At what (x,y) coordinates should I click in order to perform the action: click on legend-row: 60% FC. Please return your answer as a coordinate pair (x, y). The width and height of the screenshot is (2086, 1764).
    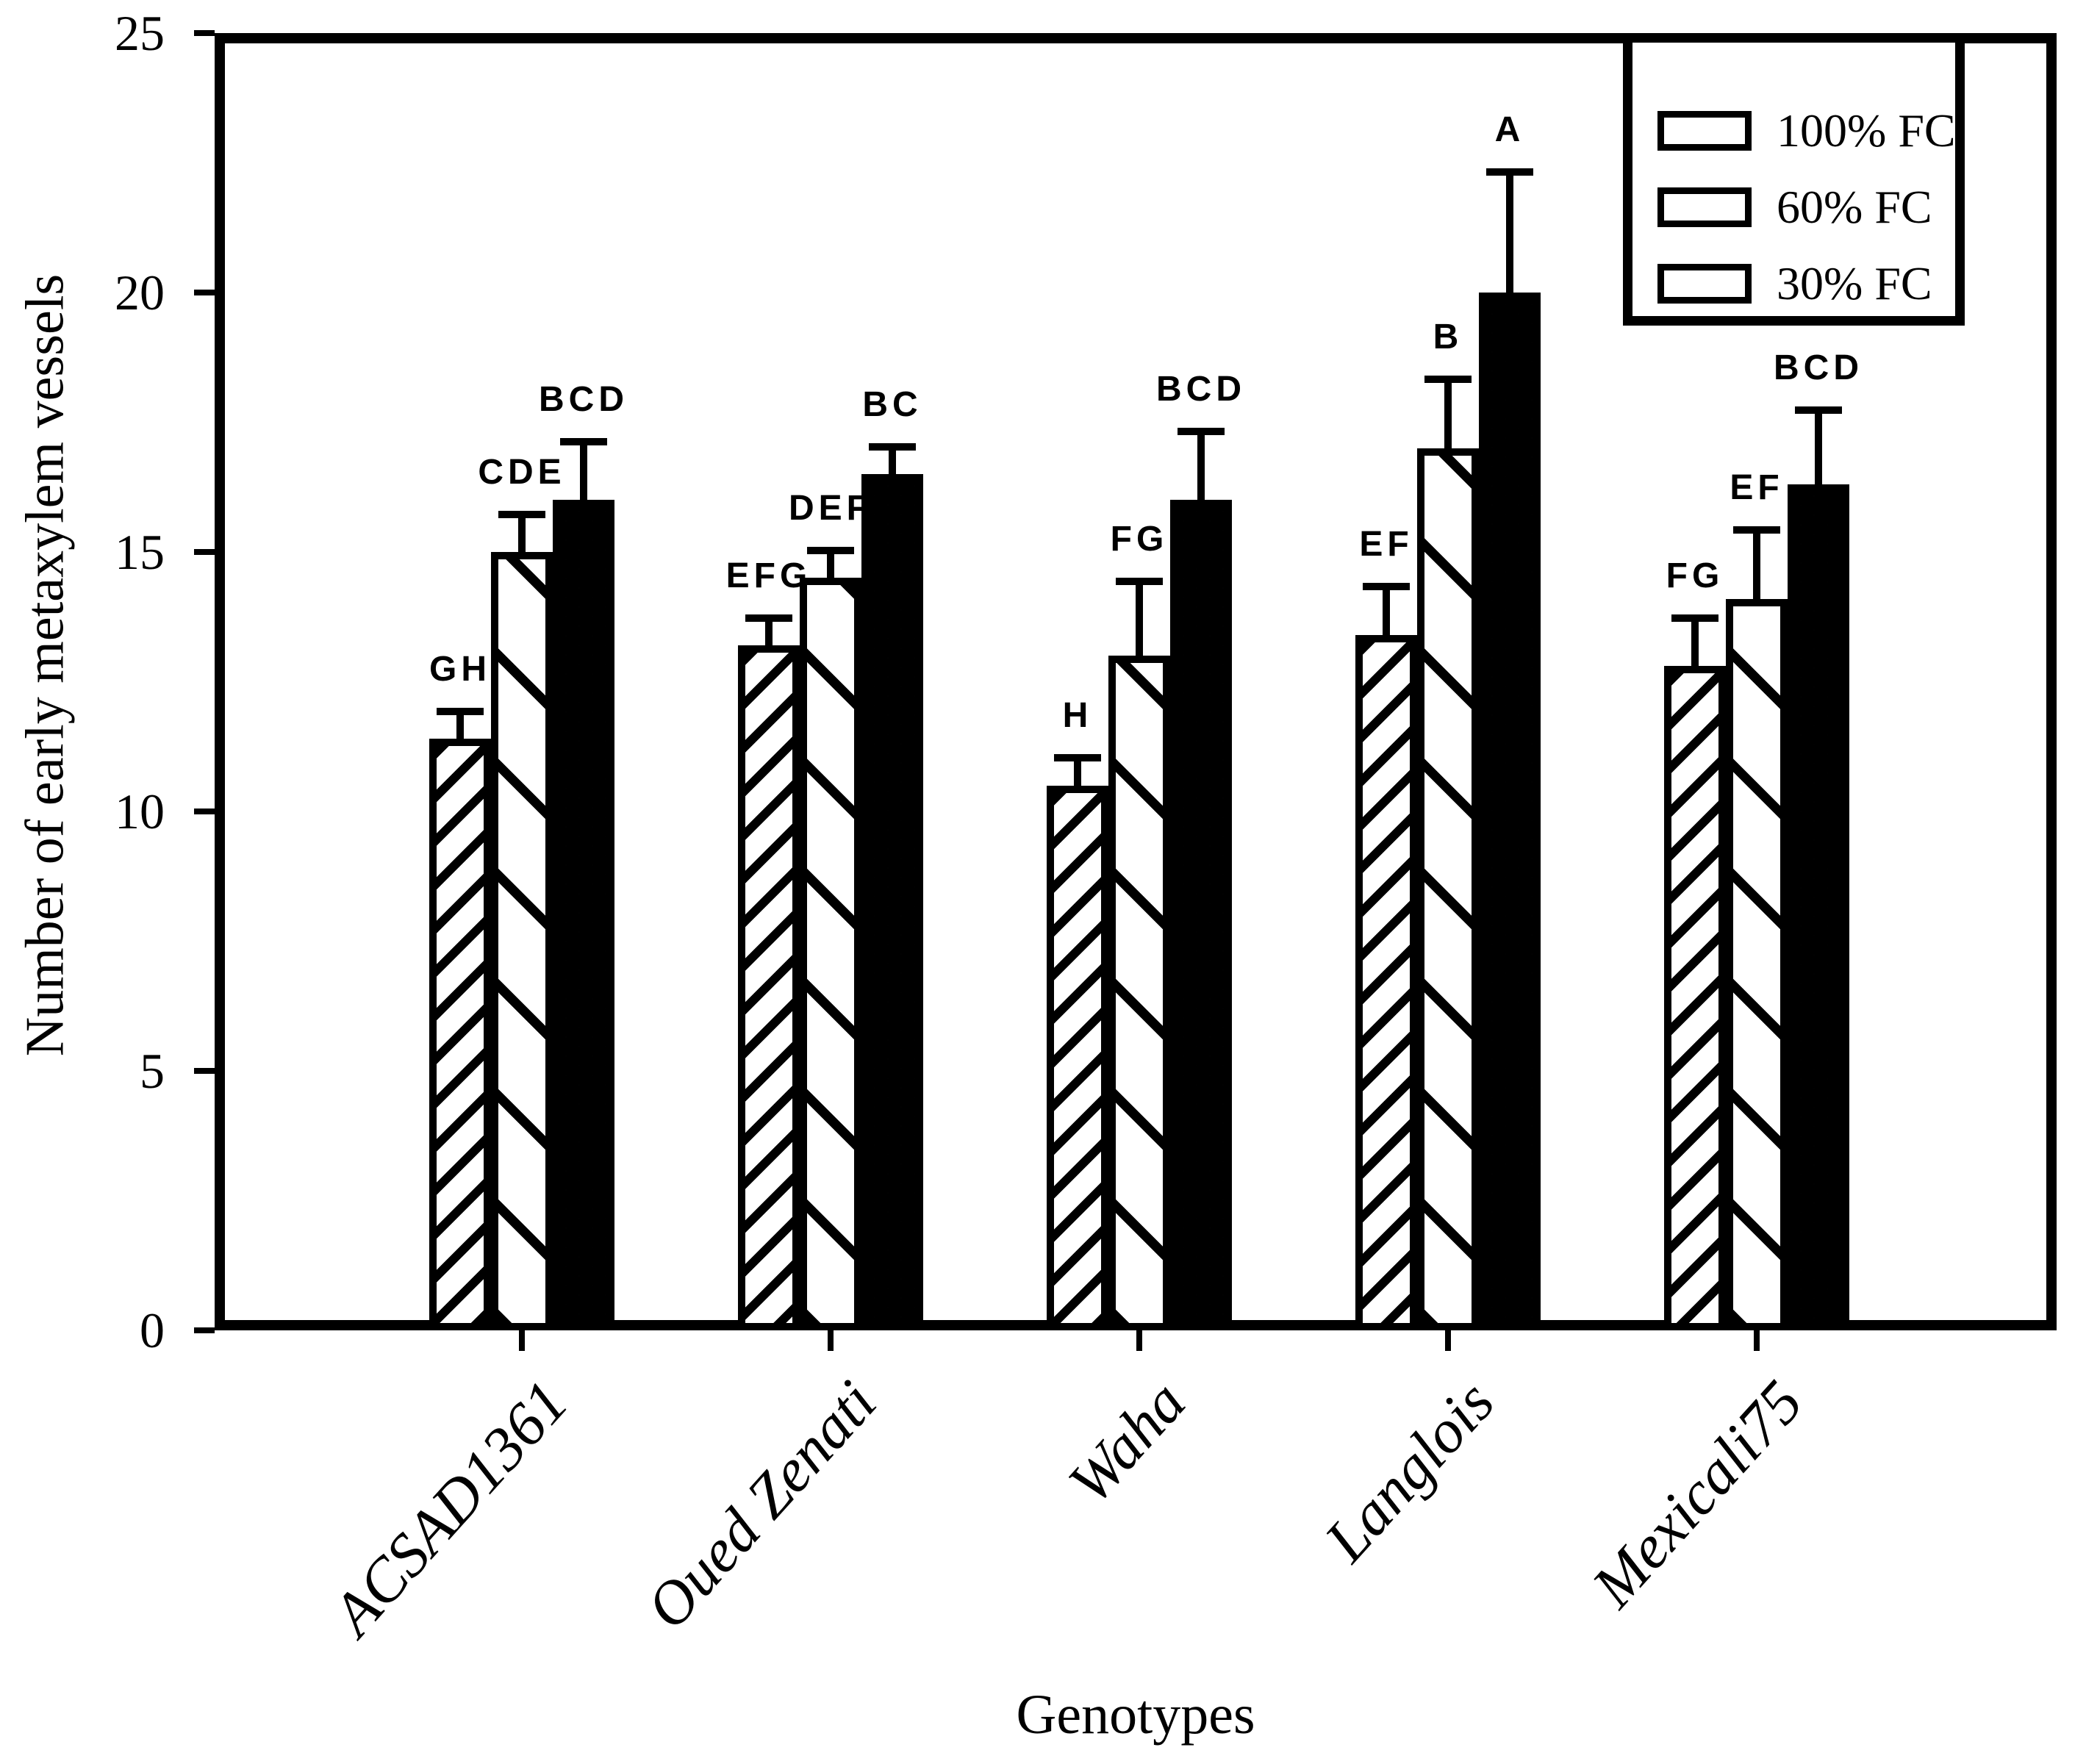
    Looking at the image, I should click on (1794, 207).